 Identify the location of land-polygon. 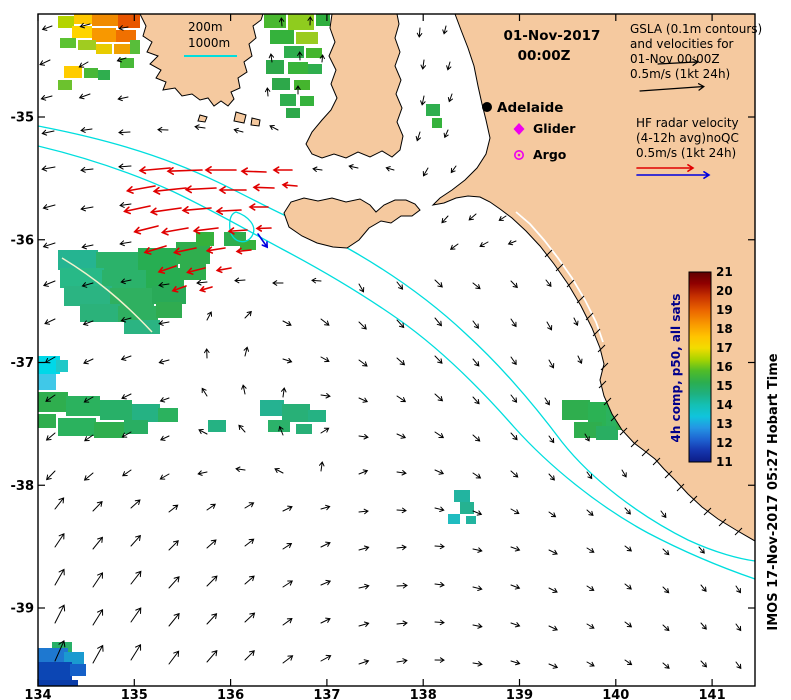
(354, 86).